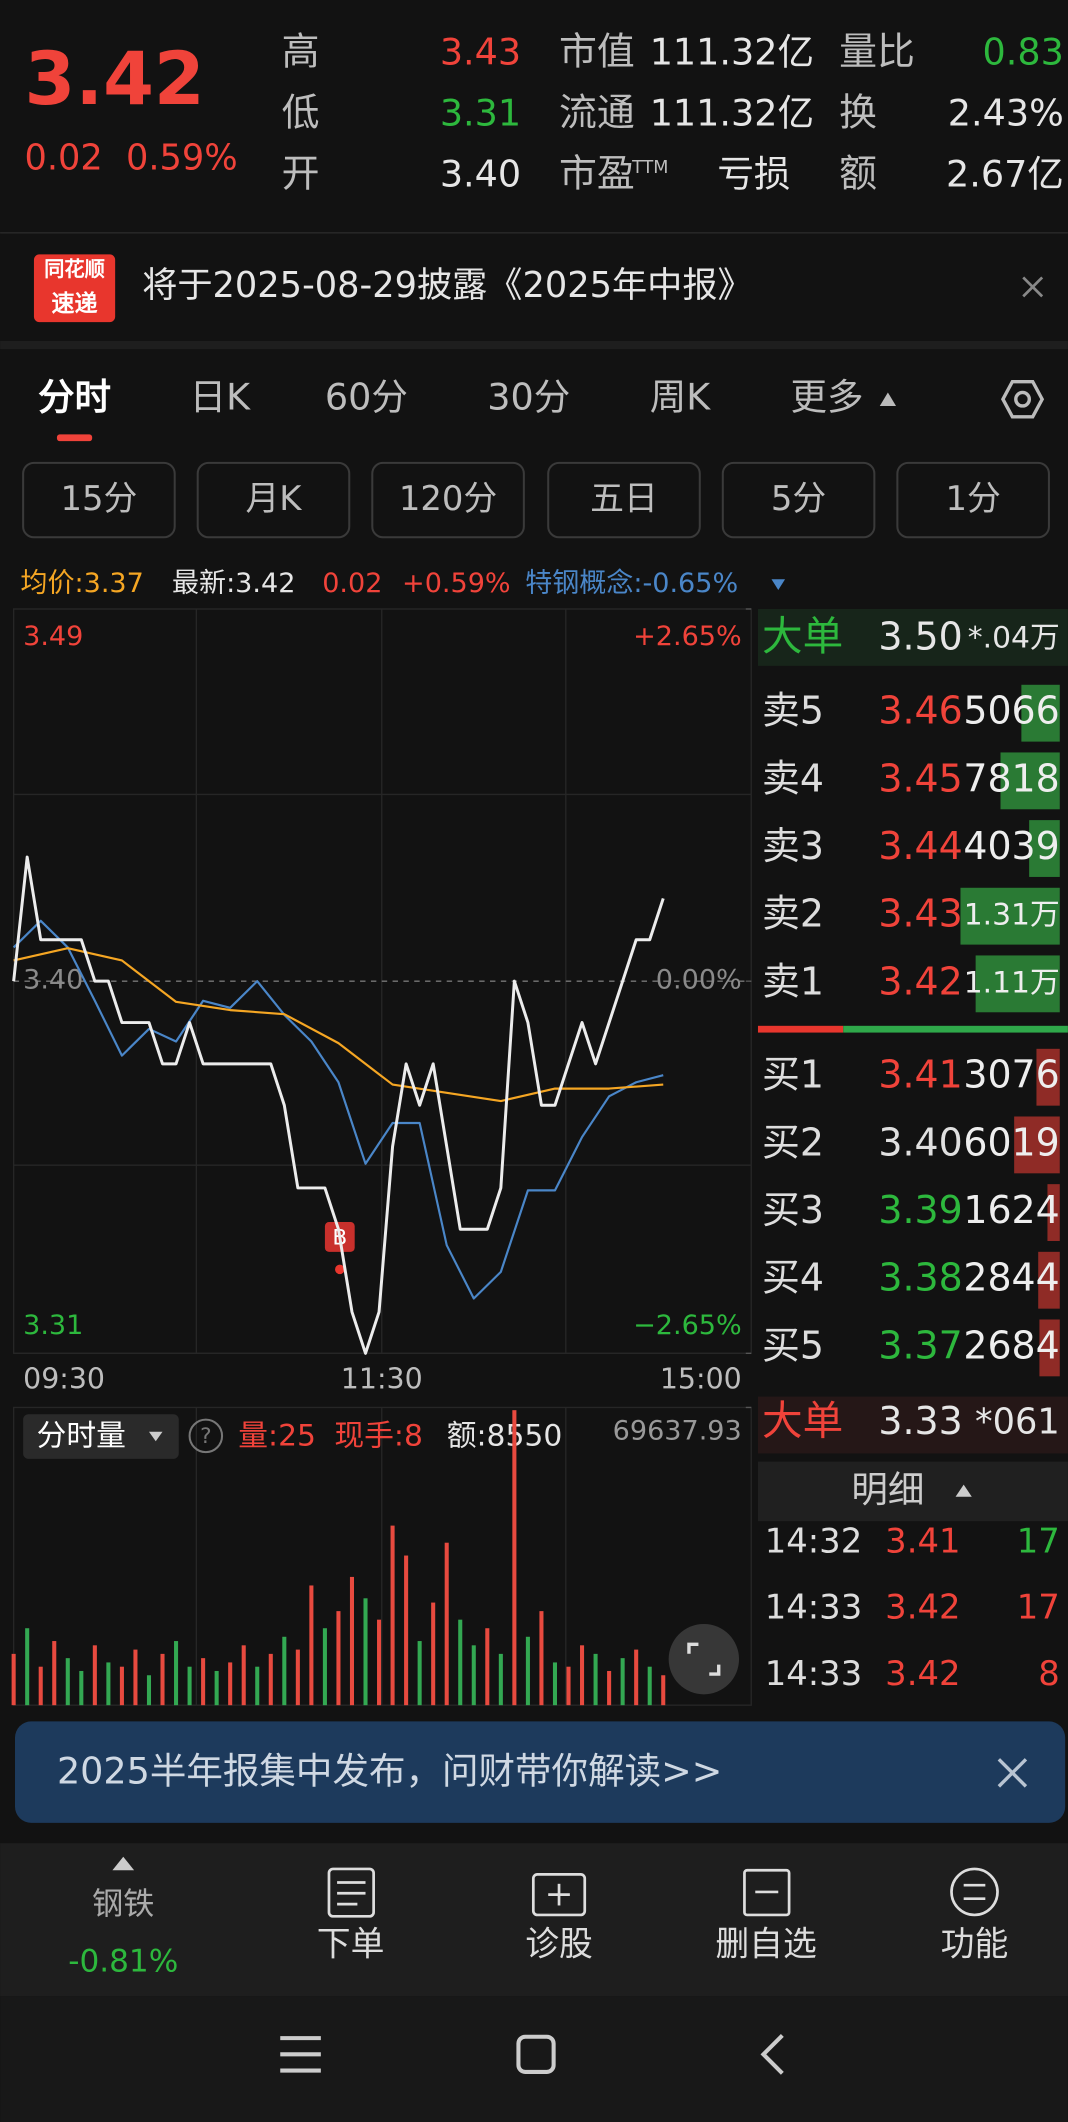  I want to click on period-label: 1分, so click(972, 498).